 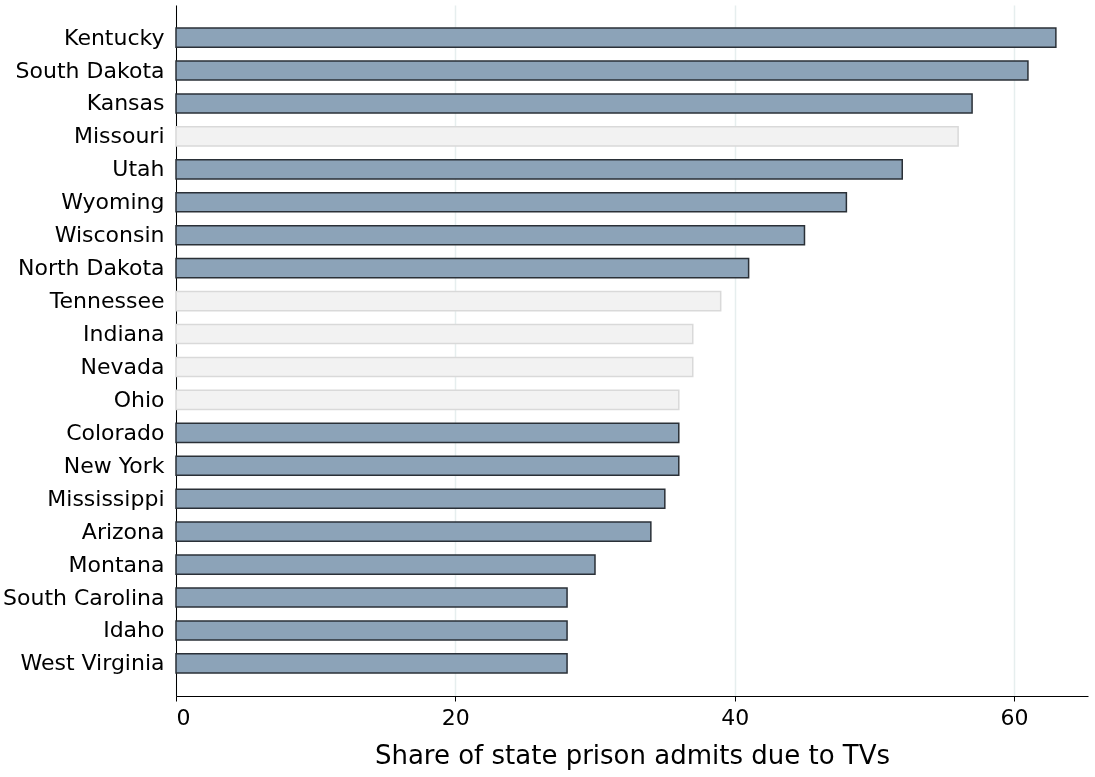 I want to click on y-tick-label: North Dakota, so click(x=91, y=268).